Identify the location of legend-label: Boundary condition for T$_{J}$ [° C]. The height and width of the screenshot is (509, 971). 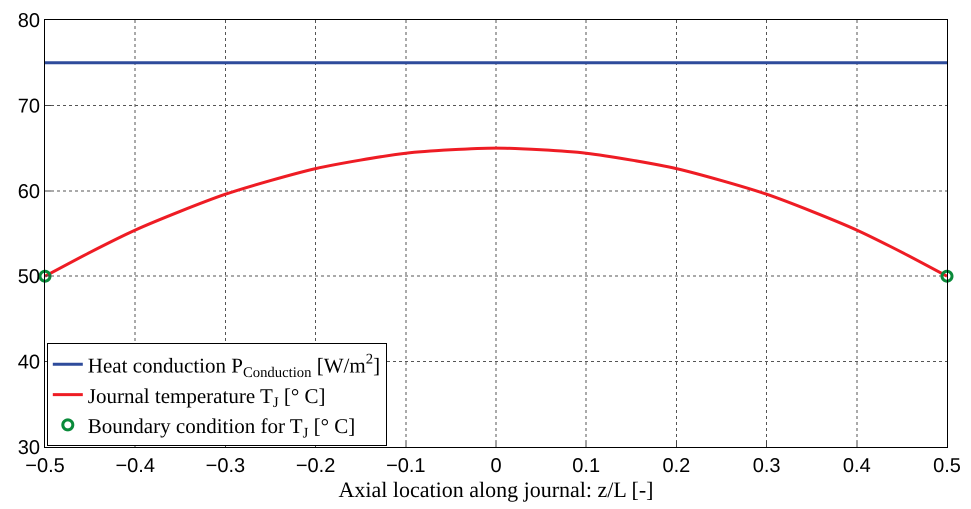
(222, 428).